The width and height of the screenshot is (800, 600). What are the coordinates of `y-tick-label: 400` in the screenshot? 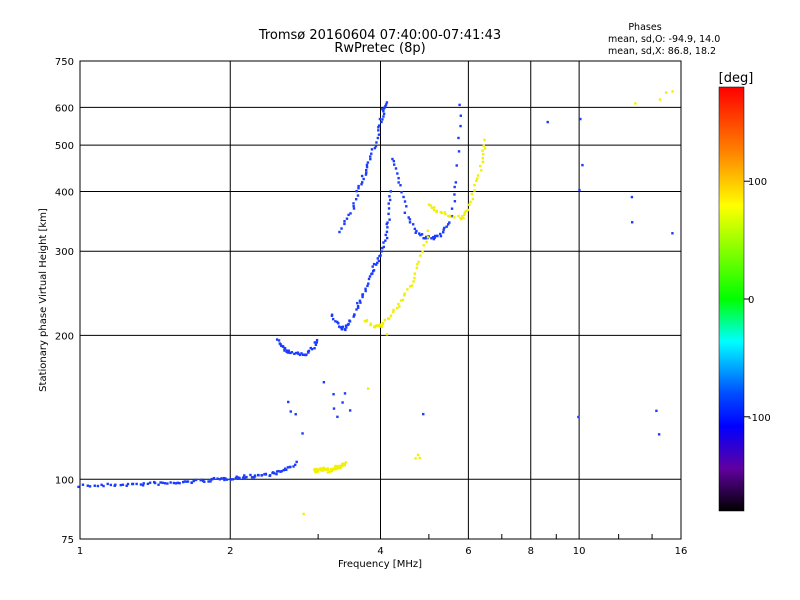 It's located at (64, 192).